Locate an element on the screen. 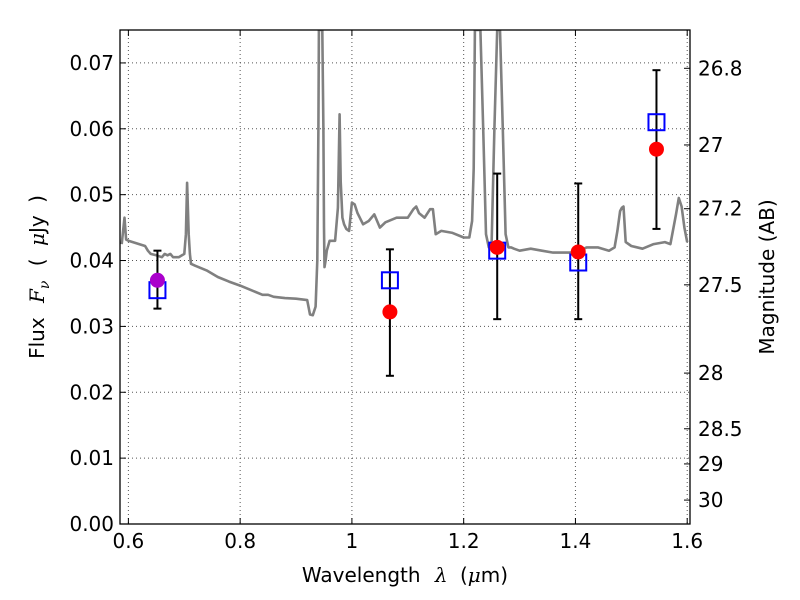  x-axis-label-symbol: λ is located at coordinates (441, 575).